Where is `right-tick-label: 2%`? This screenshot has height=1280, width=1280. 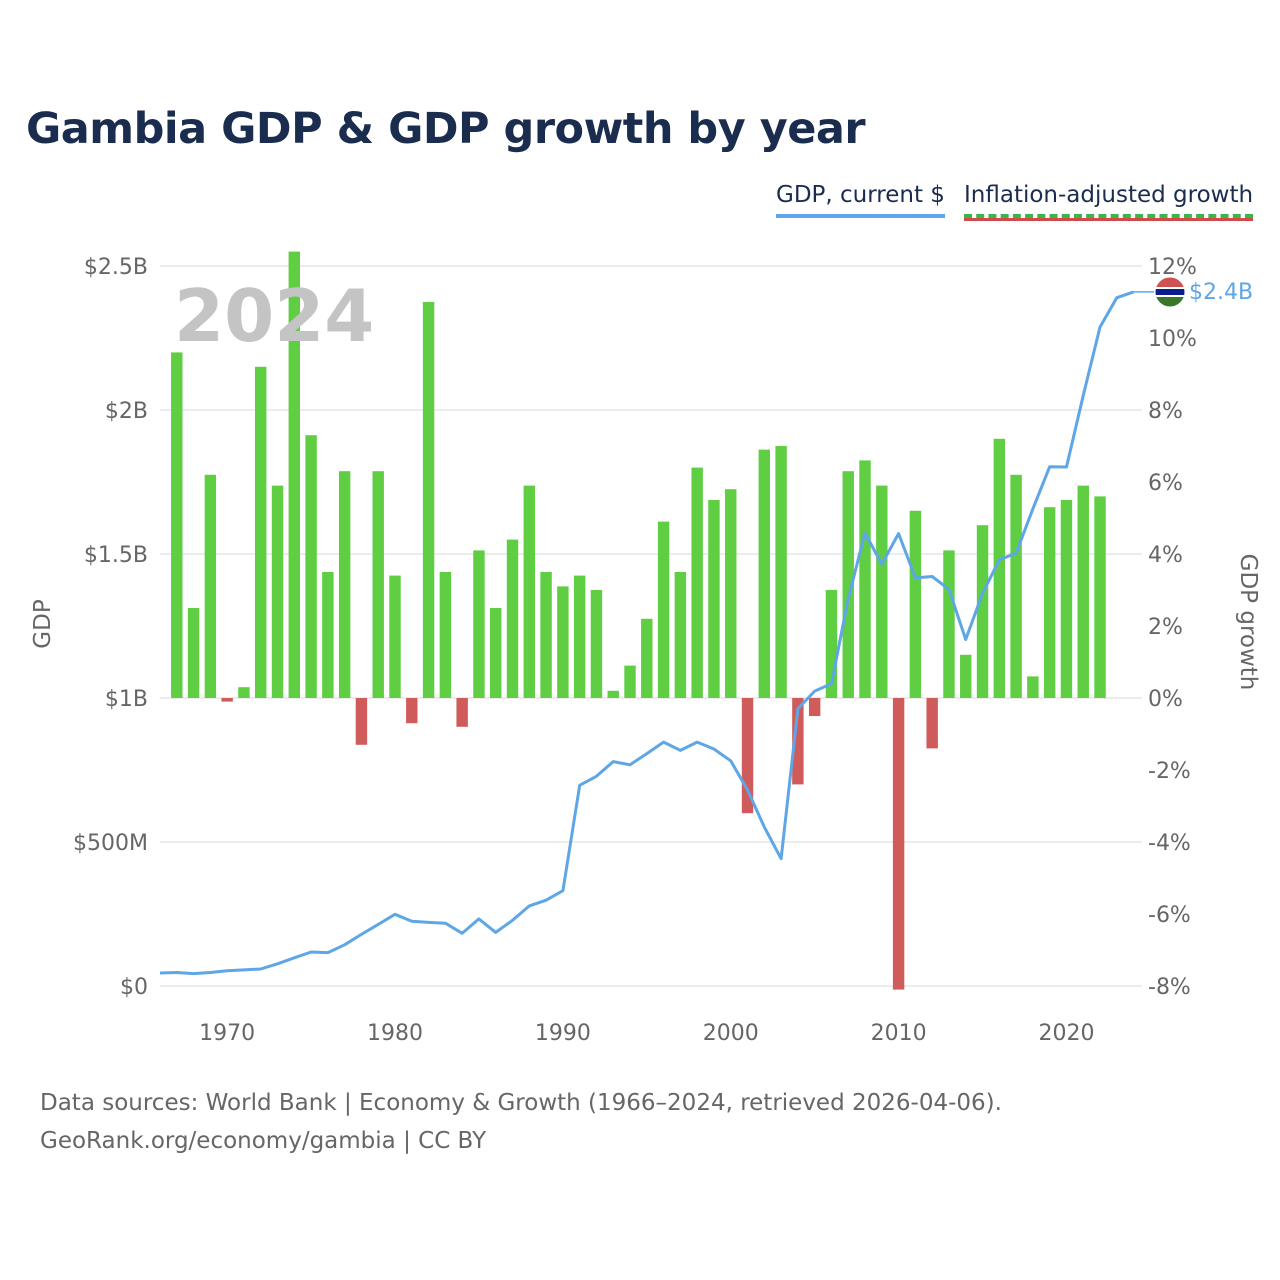
right-tick-label: 2% is located at coordinates (1165, 627).